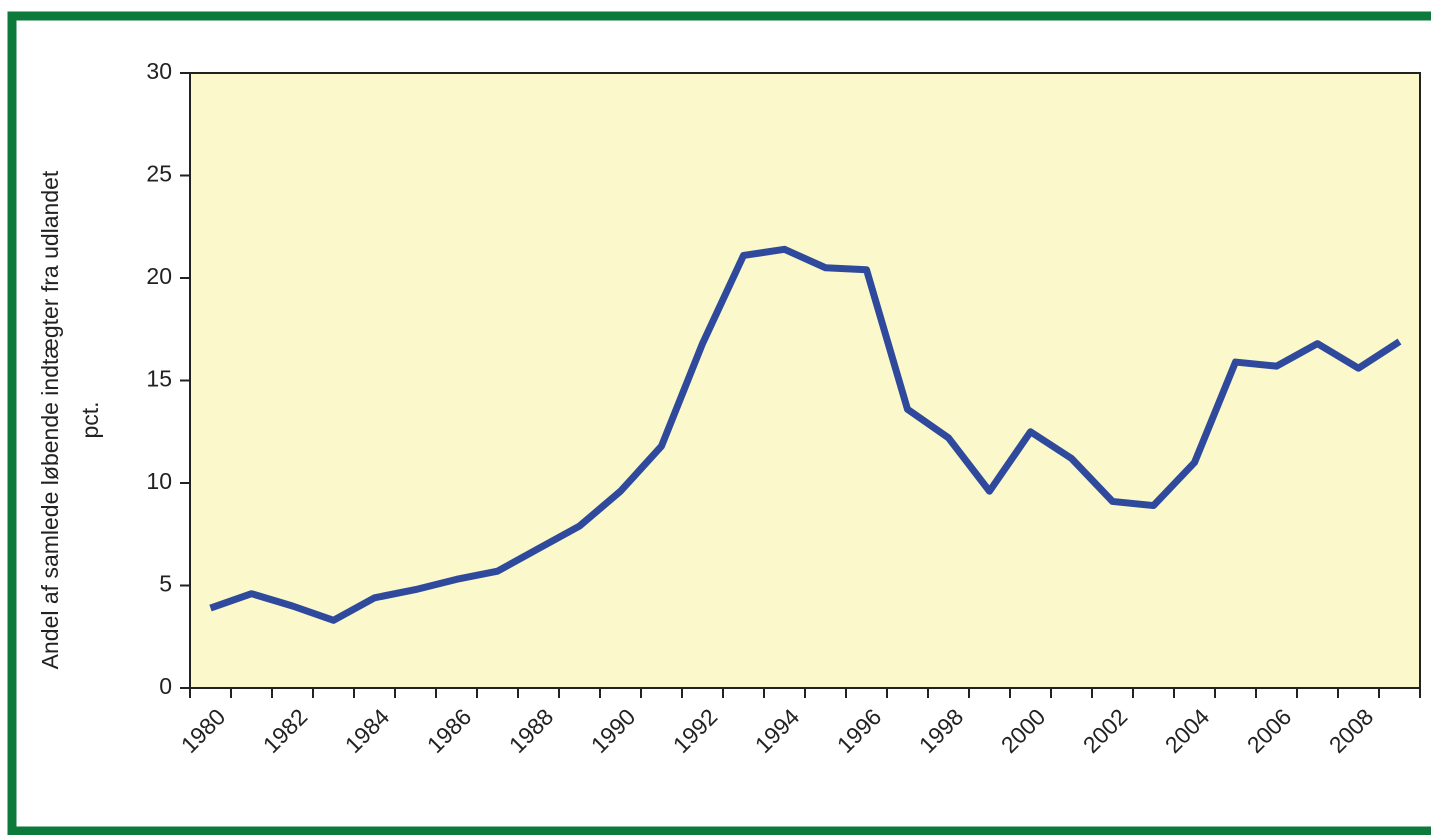 Image resolution: width=1431 pixels, height=835 pixels. Describe the element at coordinates (1187, 730) in the screenshot. I see `x-tick-label: 2004` at that location.